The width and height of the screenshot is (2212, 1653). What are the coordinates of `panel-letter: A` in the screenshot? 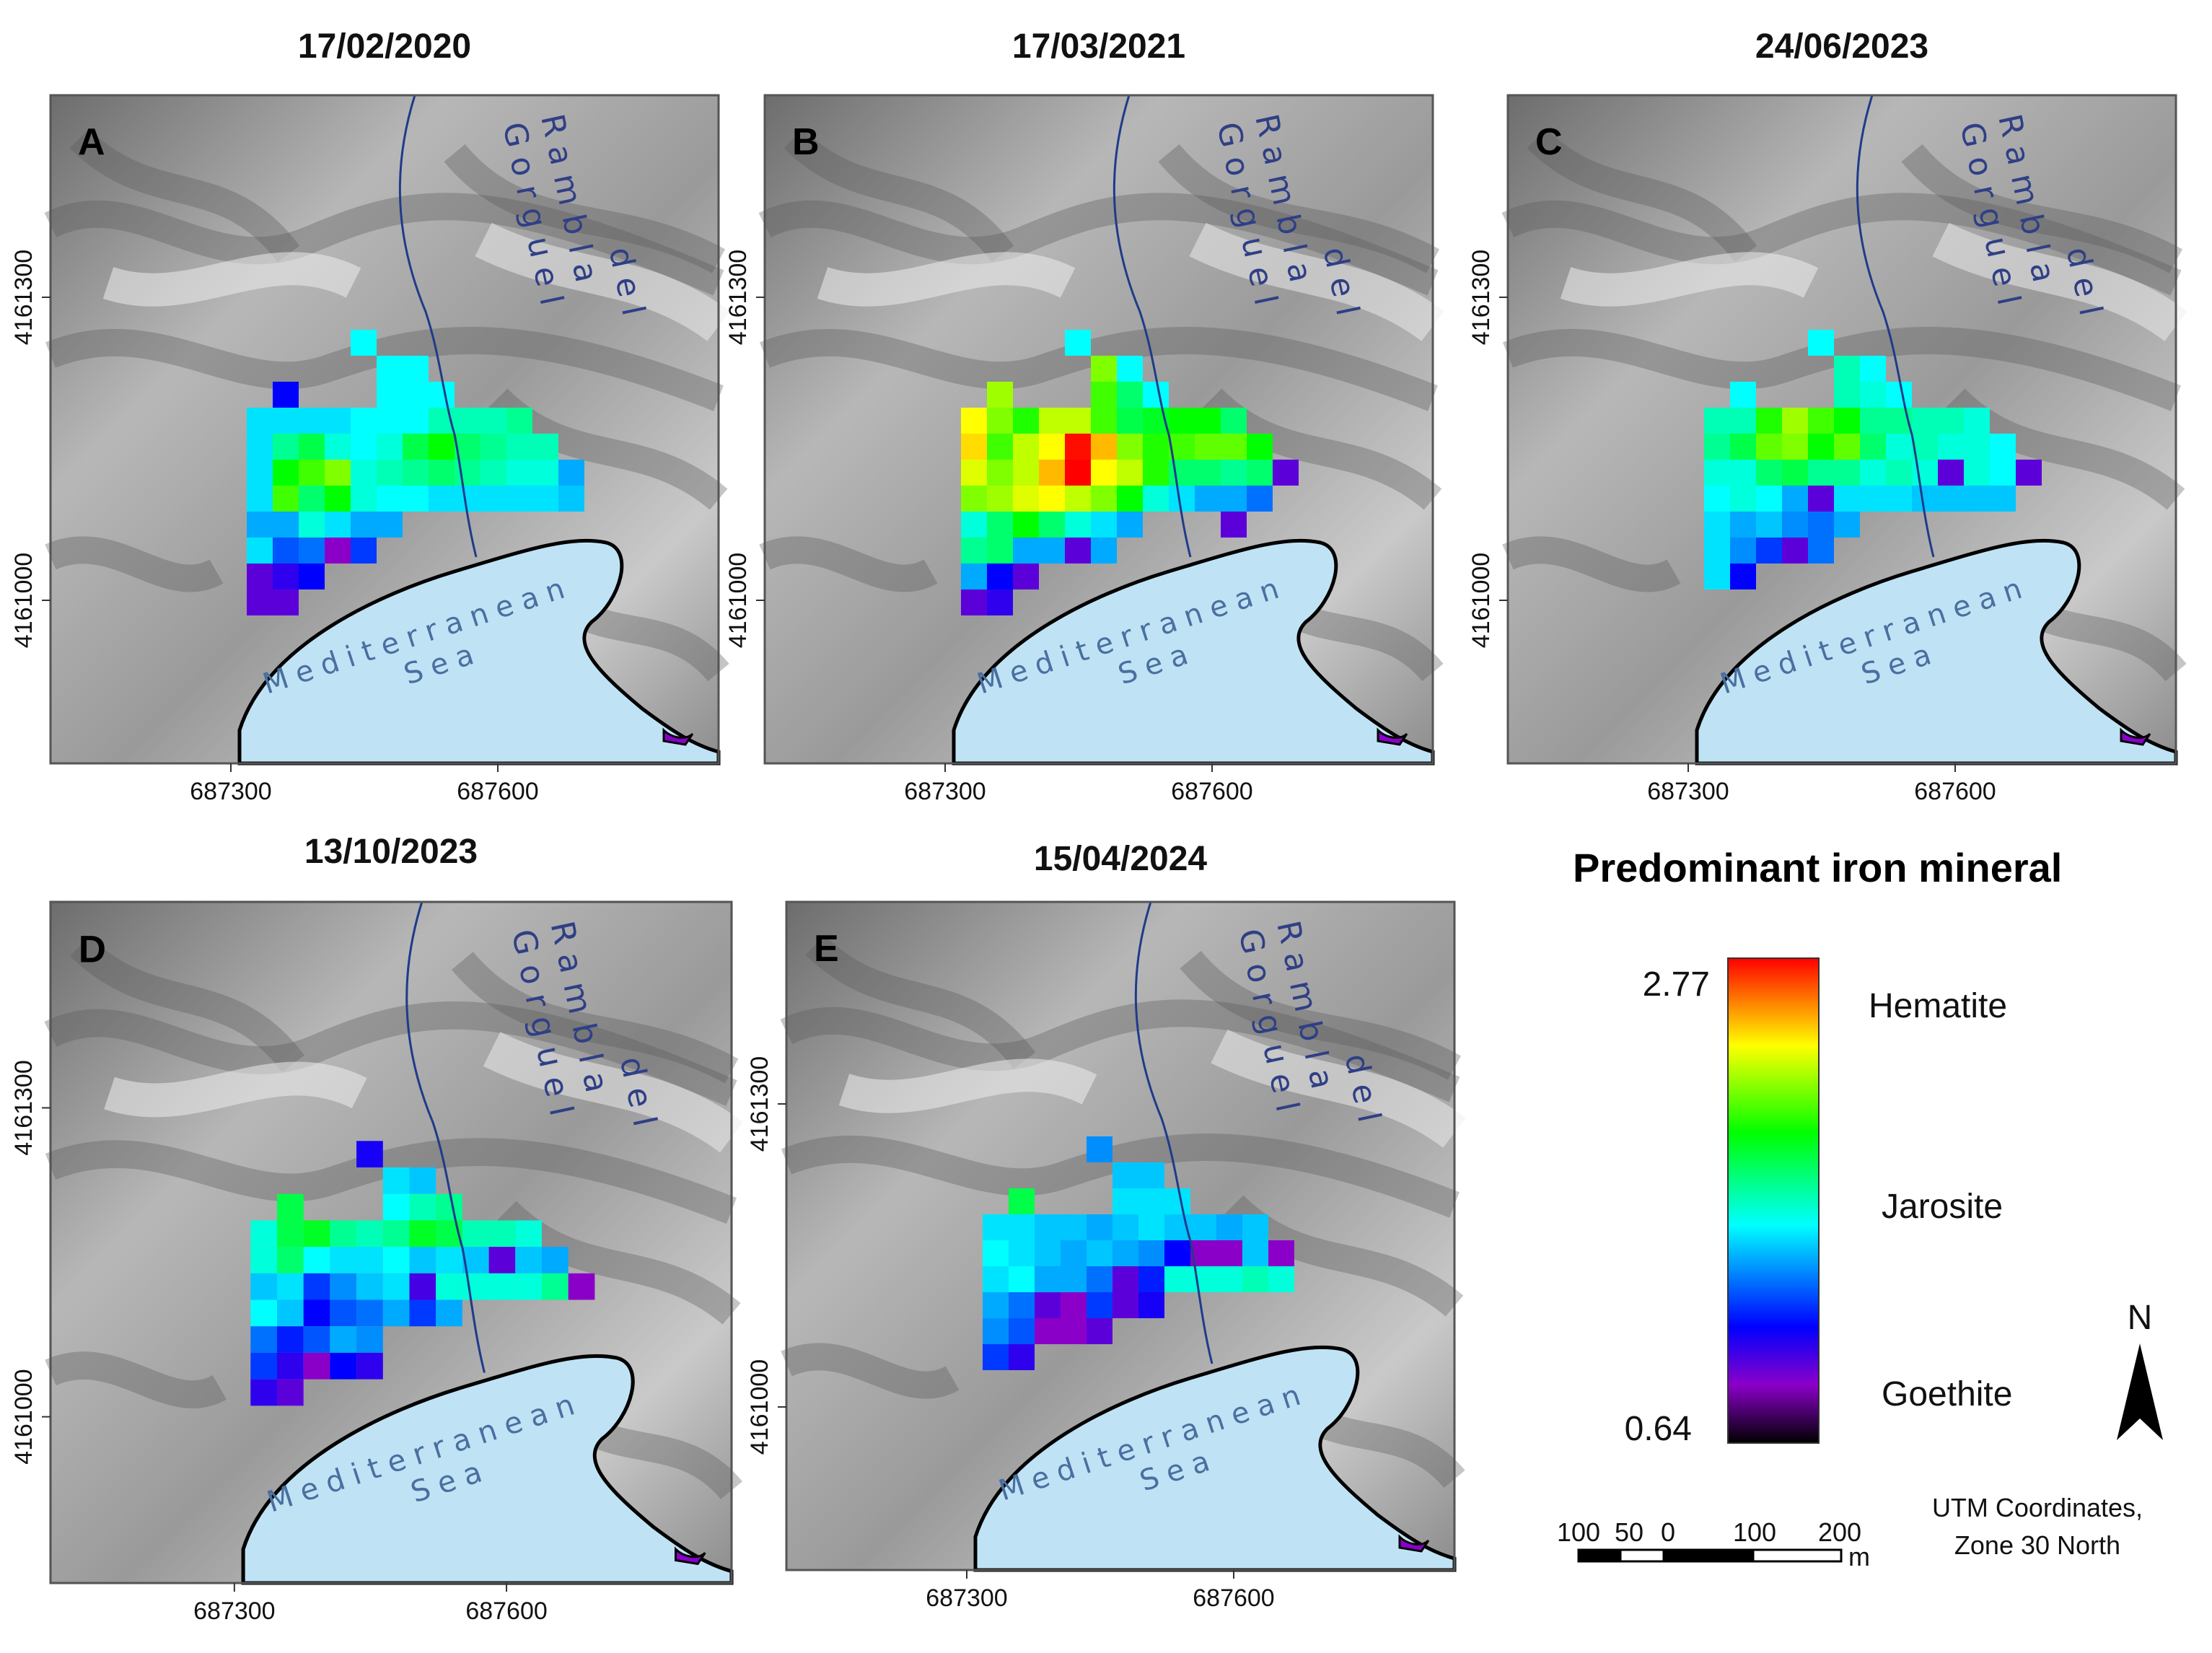 It's located at (91, 142).